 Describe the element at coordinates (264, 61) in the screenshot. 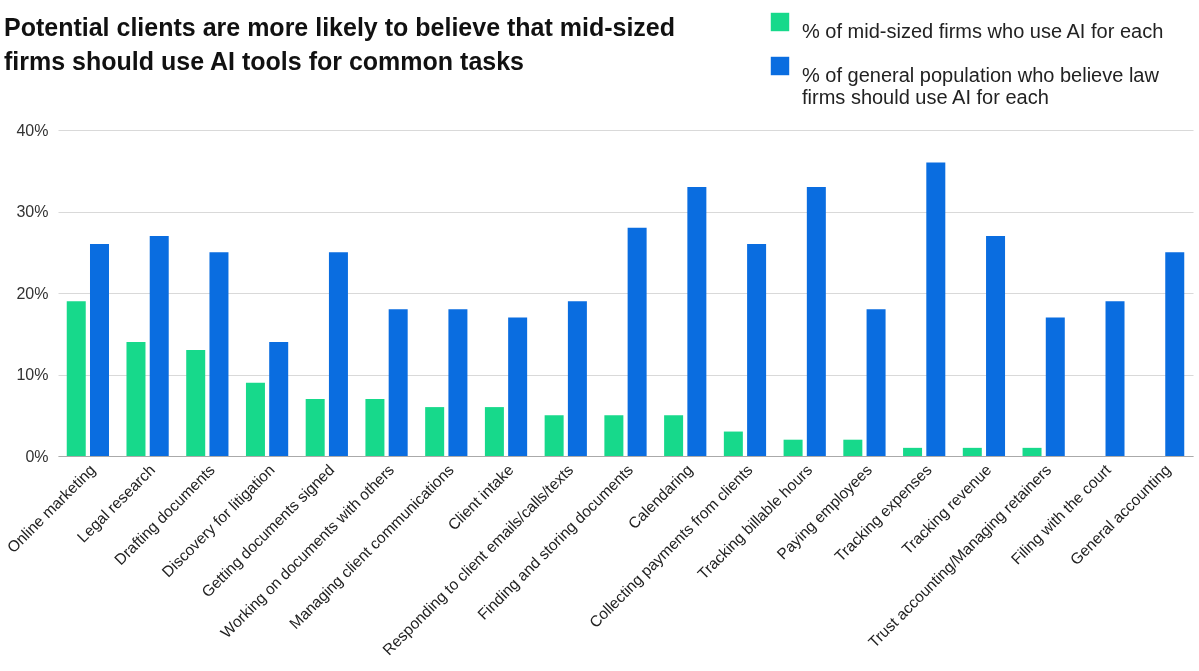

I see `text: firms should use AI tools for common tasks` at that location.